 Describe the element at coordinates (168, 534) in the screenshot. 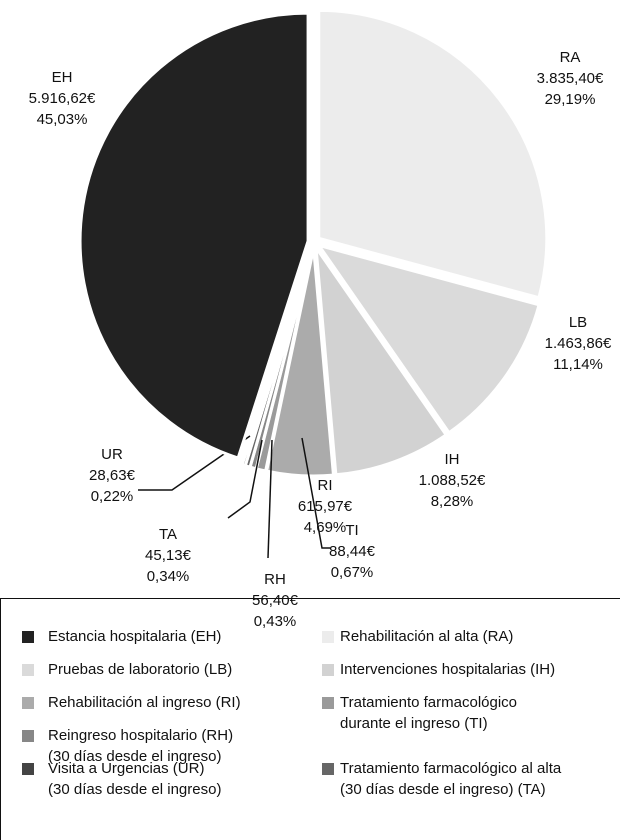

I see `slice-label: TA` at that location.